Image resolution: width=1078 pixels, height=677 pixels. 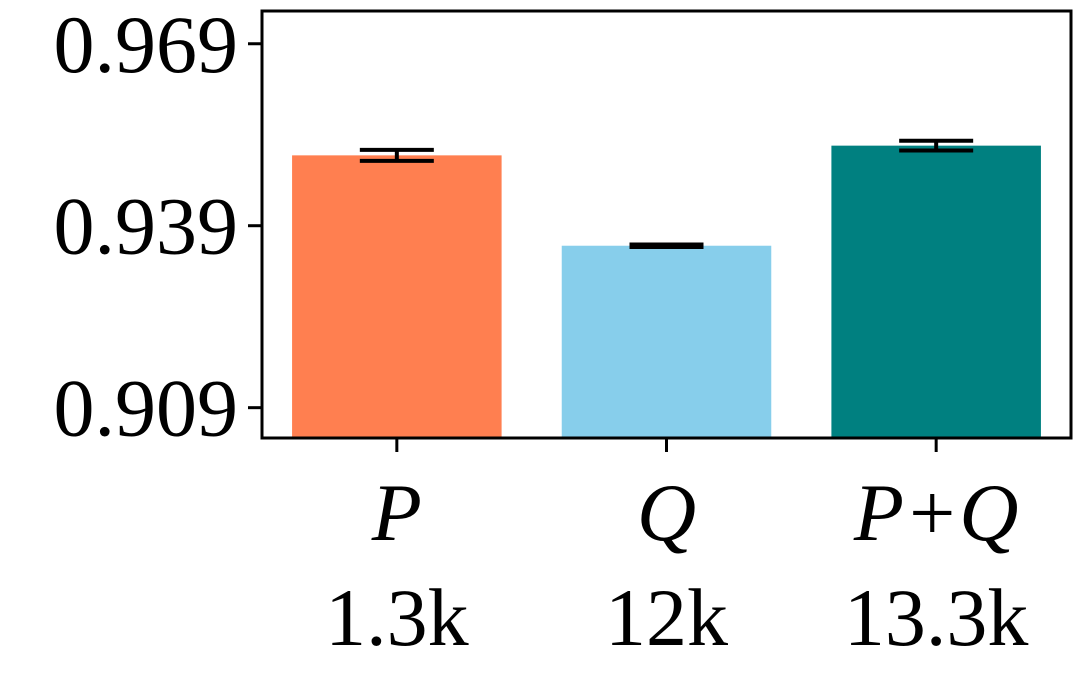 I want to click on x-tick-sublabel: 12k, so click(x=666, y=617).